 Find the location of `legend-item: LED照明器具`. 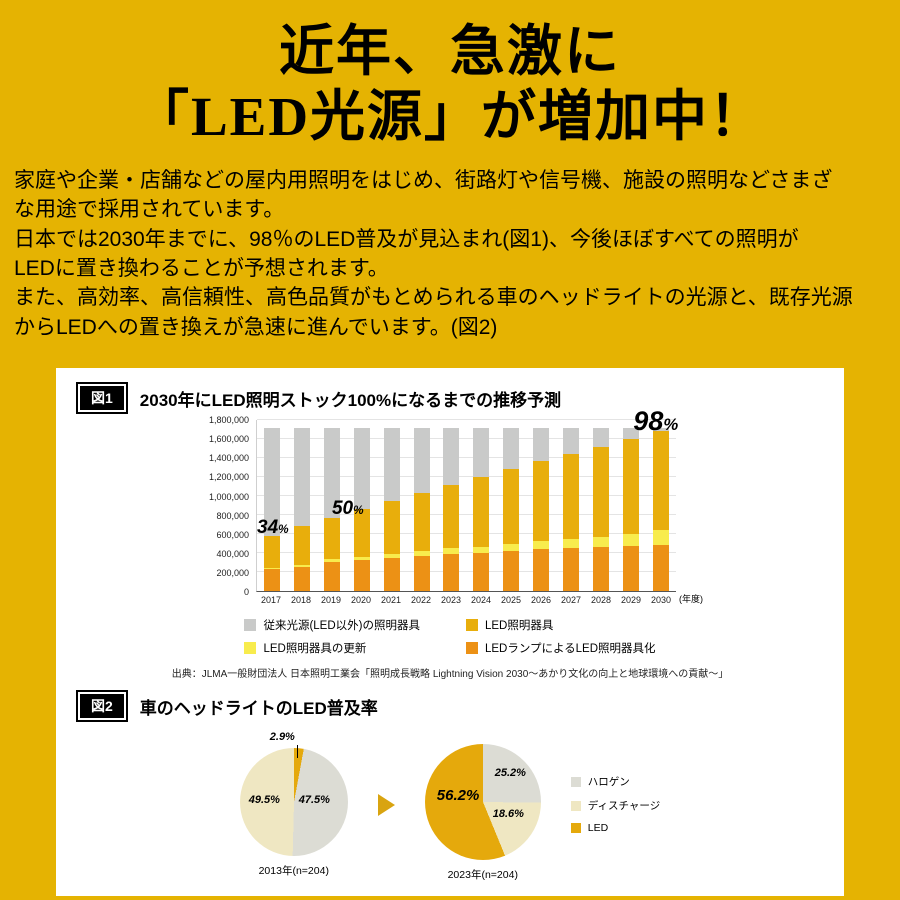

legend-item: LED照明器具 is located at coordinates (560, 625).